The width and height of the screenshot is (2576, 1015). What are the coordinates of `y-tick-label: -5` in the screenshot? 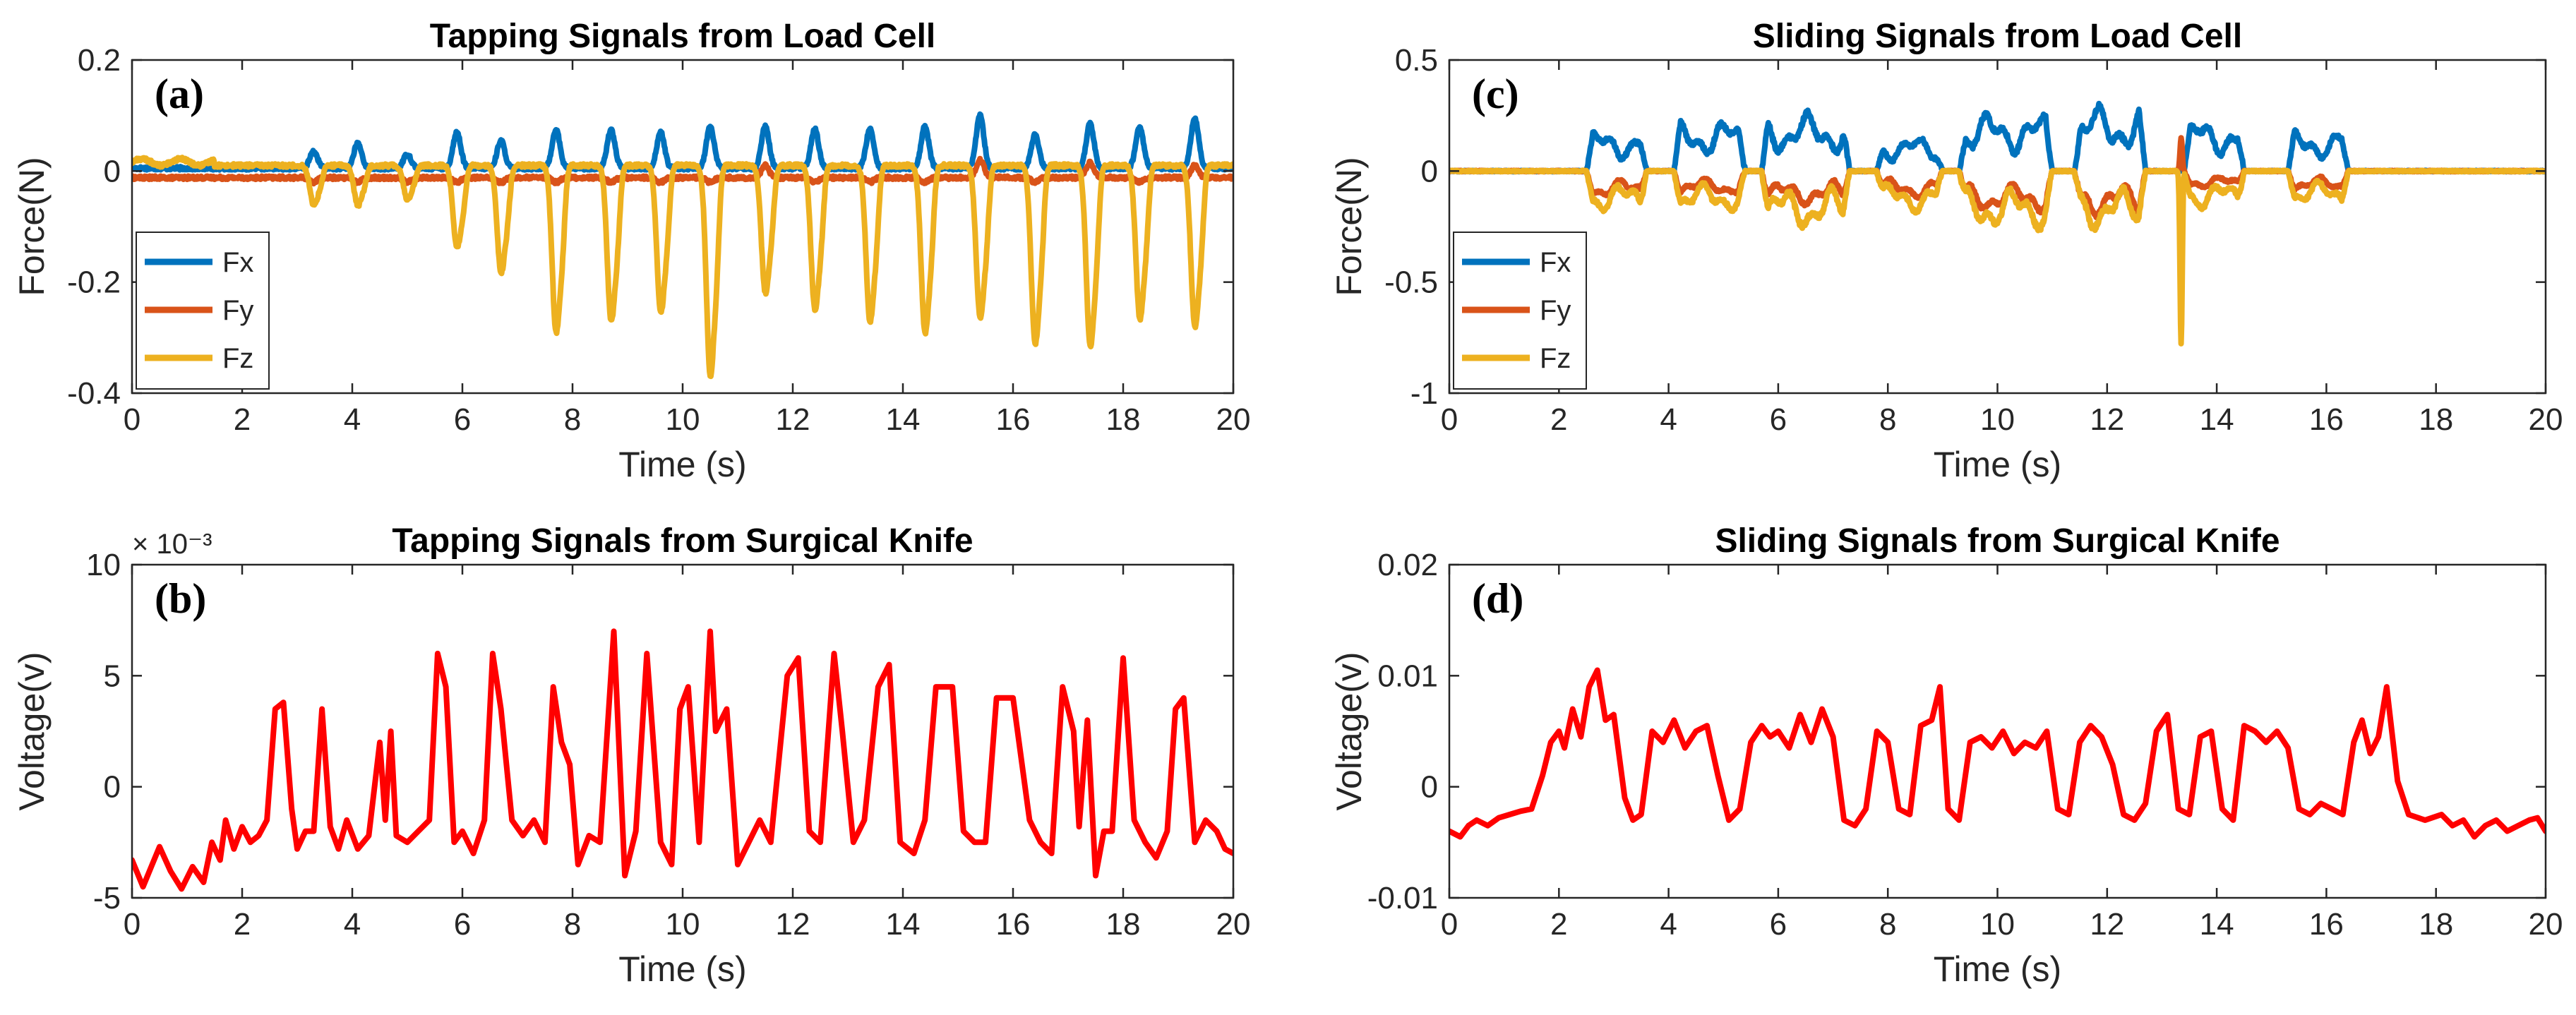 It's located at (107, 898).